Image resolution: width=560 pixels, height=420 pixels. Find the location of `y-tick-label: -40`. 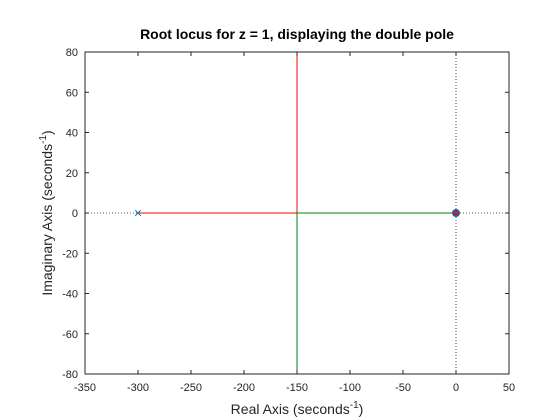

y-tick-label: -40 is located at coordinates (70, 295).